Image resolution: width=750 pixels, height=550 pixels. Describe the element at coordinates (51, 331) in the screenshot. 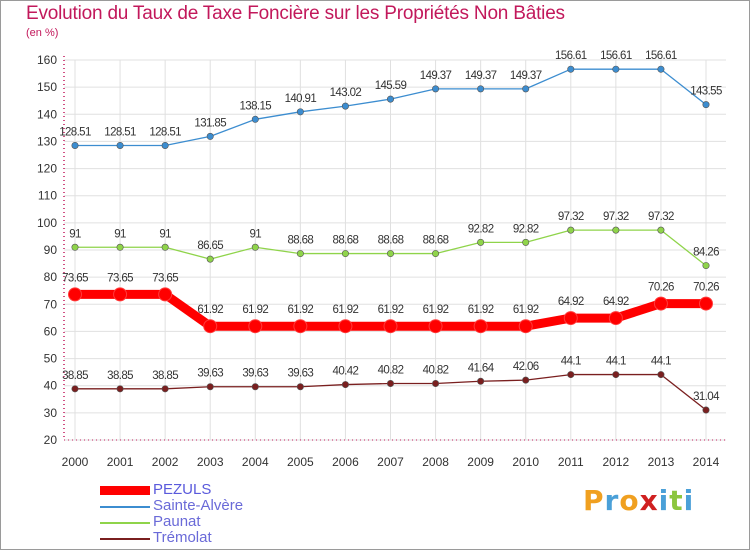

I see `y-tick-label: 60` at that location.